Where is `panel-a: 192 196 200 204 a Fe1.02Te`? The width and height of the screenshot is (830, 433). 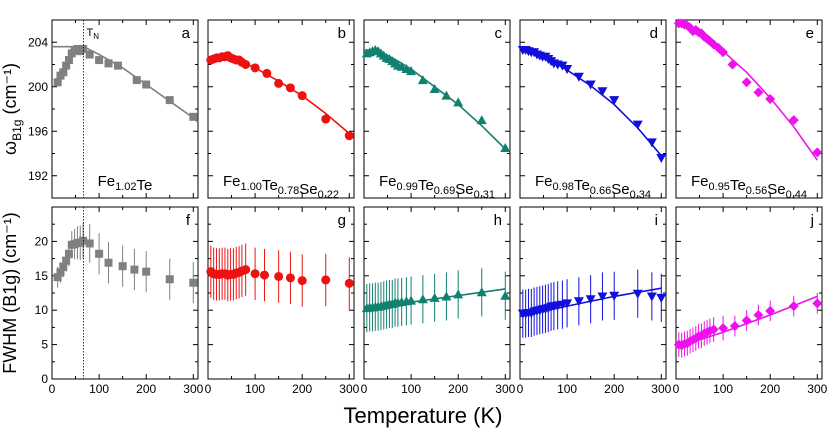 panel-a: 192 196 200 204 a Fe1.02Te is located at coordinates (113, 109).